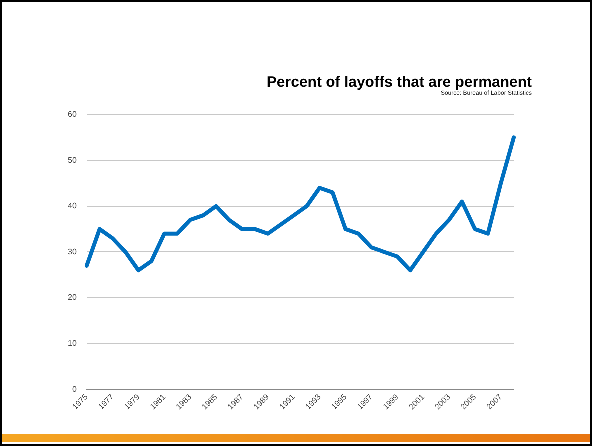 The height and width of the screenshot is (446, 592). Describe the element at coordinates (73, 160) in the screenshot. I see `y-tick-label: 50` at that location.